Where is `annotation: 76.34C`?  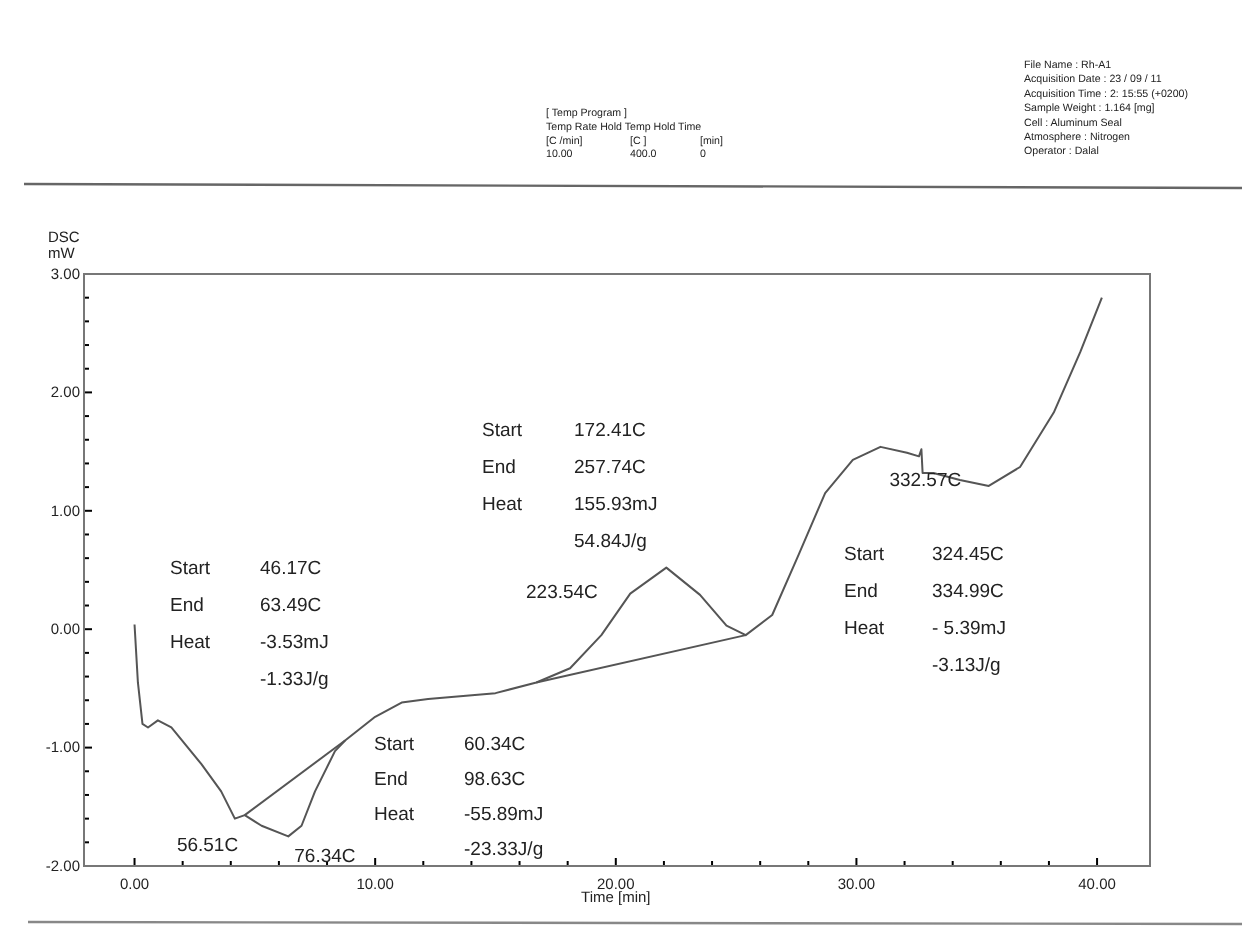 annotation: 76.34C is located at coordinates (325, 857).